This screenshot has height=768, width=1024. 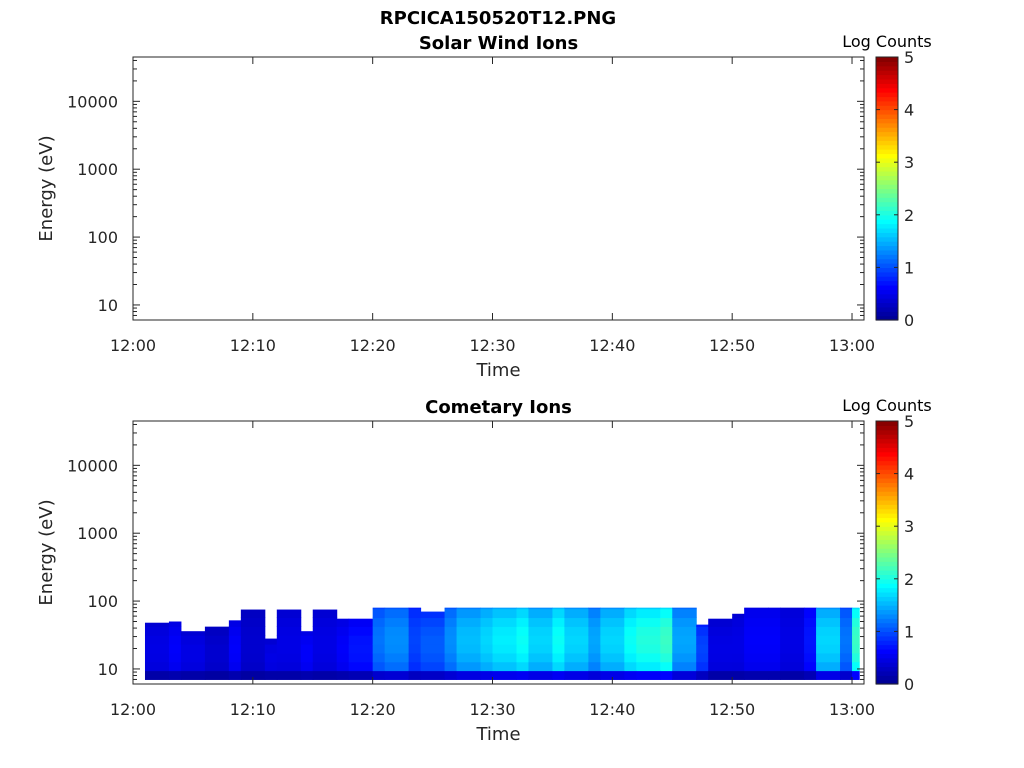 What do you see at coordinates (102, 237) in the screenshot?
I see `y-tick-label: 100` at bounding box center [102, 237].